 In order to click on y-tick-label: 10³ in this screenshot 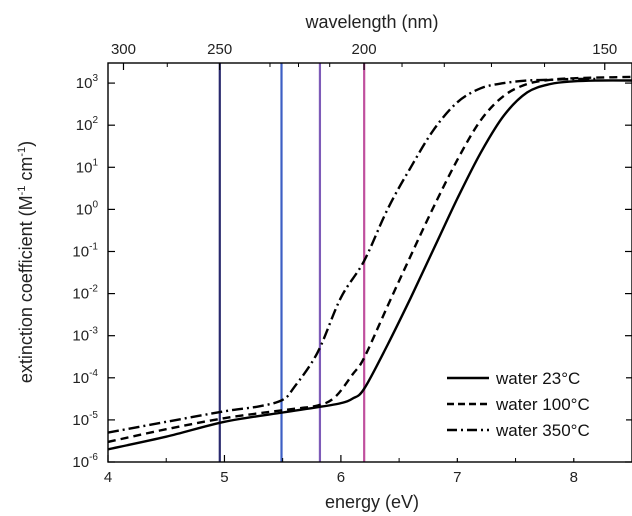, I will do `click(87, 82)`.